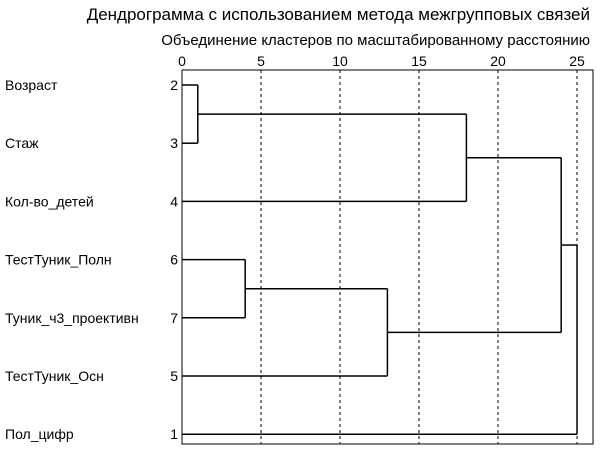 This screenshot has width=600, height=449. Describe the element at coordinates (174, 434) in the screenshot. I see `leaf-number: 1` at that location.